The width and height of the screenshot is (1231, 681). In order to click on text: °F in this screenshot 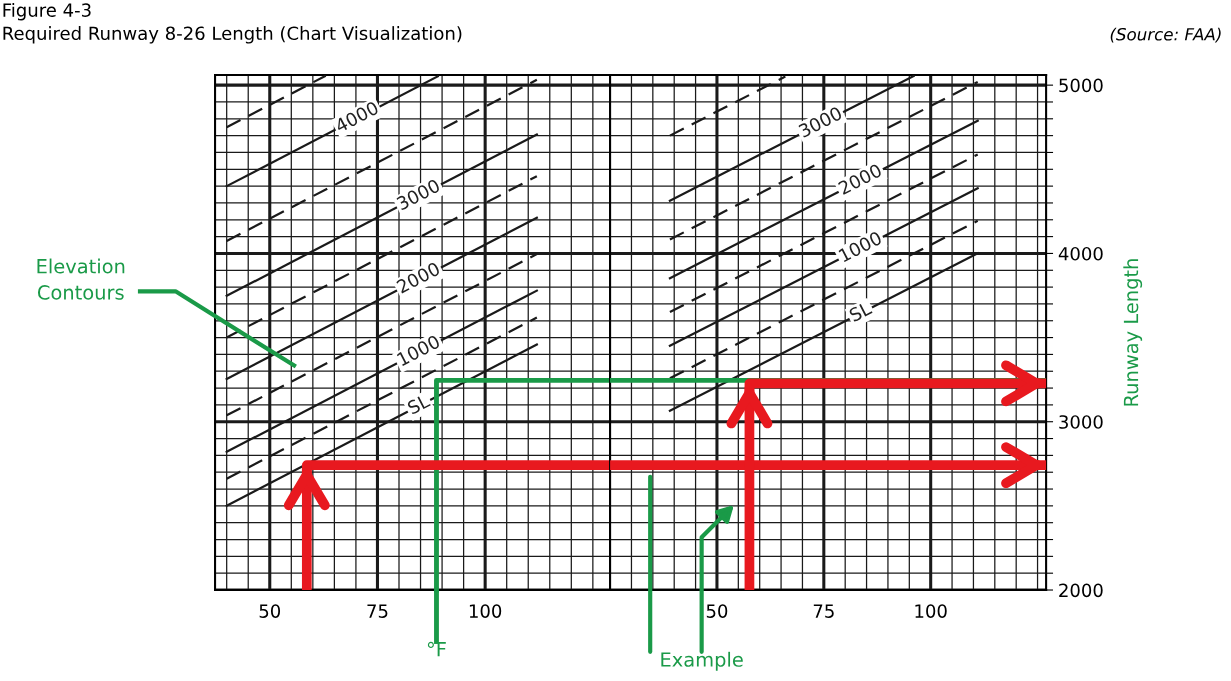, I will do `click(436, 649)`.